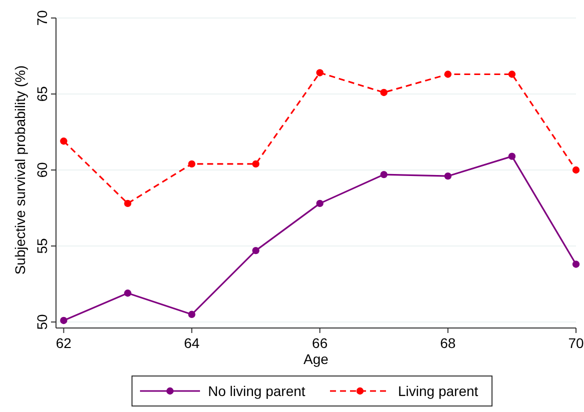  Describe the element at coordinates (20, 170) in the screenshot. I see `y-axis-title: Subjective survival probability (%)` at that location.